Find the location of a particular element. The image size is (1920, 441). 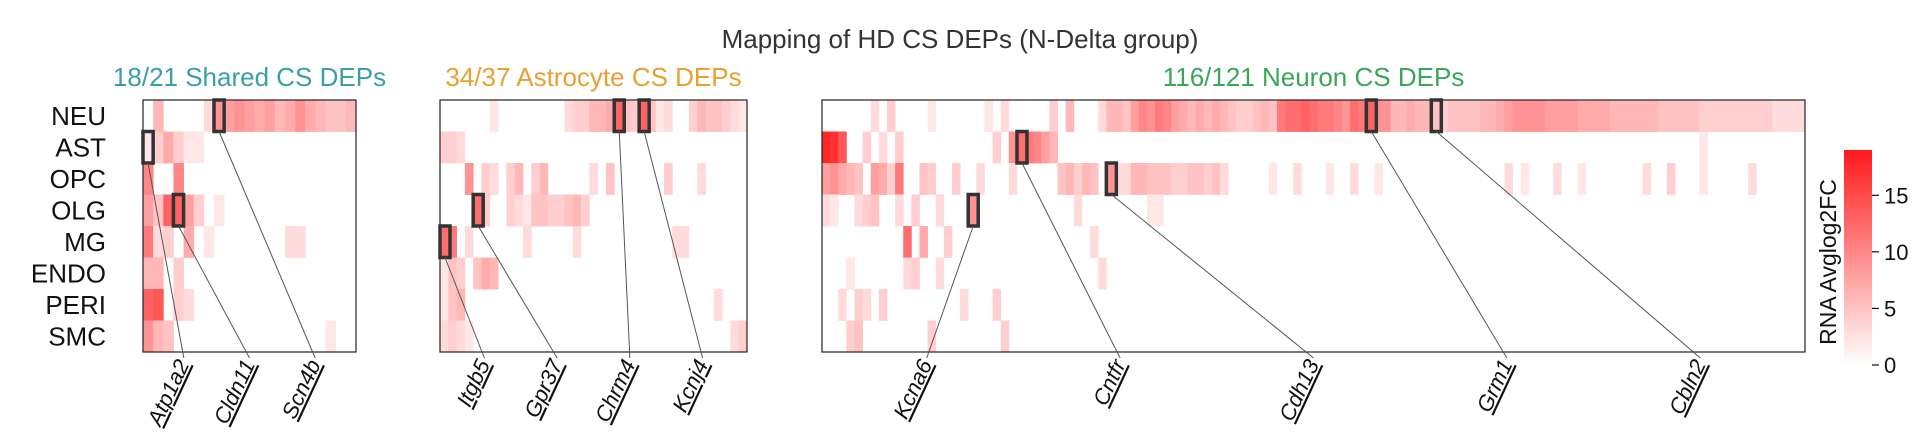

colorbar: RNA Avglog2FC 0 5 10 15 is located at coordinates (1861, 264).